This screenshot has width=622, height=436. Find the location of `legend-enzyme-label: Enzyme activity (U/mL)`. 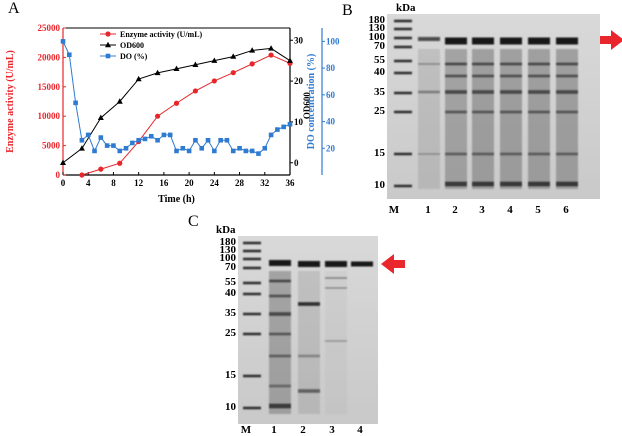

legend-enzyme-label: Enzyme activity (U/mL) is located at coordinates (161, 34).